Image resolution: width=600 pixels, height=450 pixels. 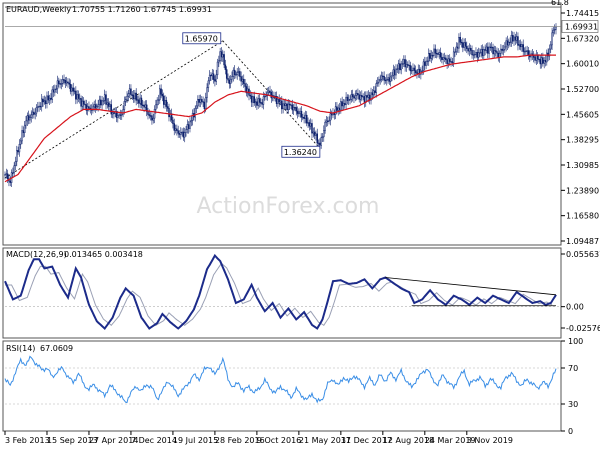 I want to click on rsi-line, so click(x=280, y=379).